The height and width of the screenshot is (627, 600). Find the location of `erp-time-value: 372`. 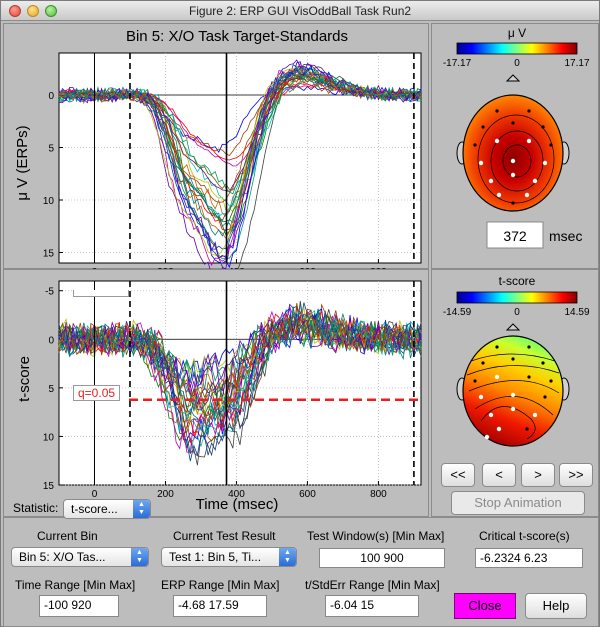

erp-time-value: 372 is located at coordinates (515, 236).